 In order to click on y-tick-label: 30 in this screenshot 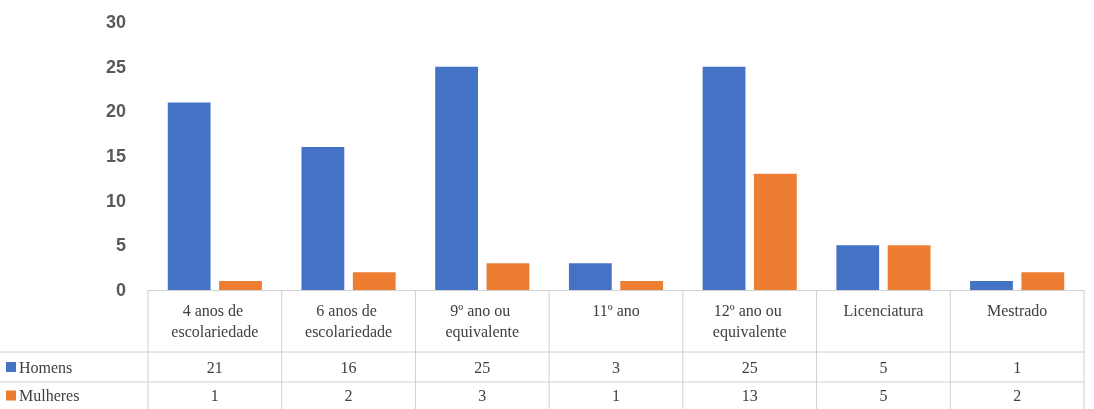, I will do `click(115, 22)`.